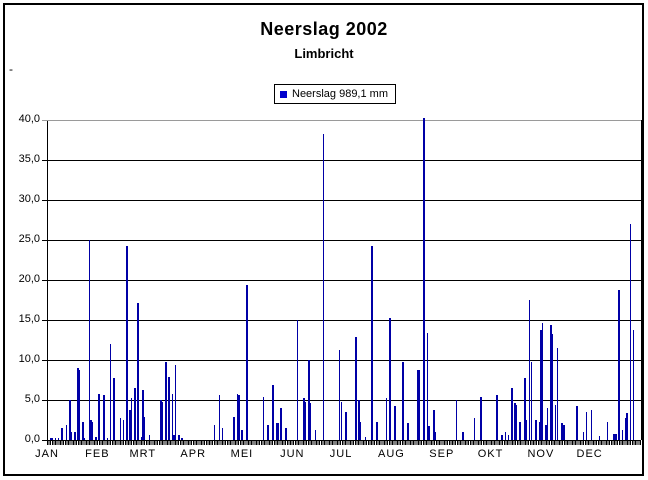  I want to click on chart-title: Neerslag 2002, so click(324, 29).